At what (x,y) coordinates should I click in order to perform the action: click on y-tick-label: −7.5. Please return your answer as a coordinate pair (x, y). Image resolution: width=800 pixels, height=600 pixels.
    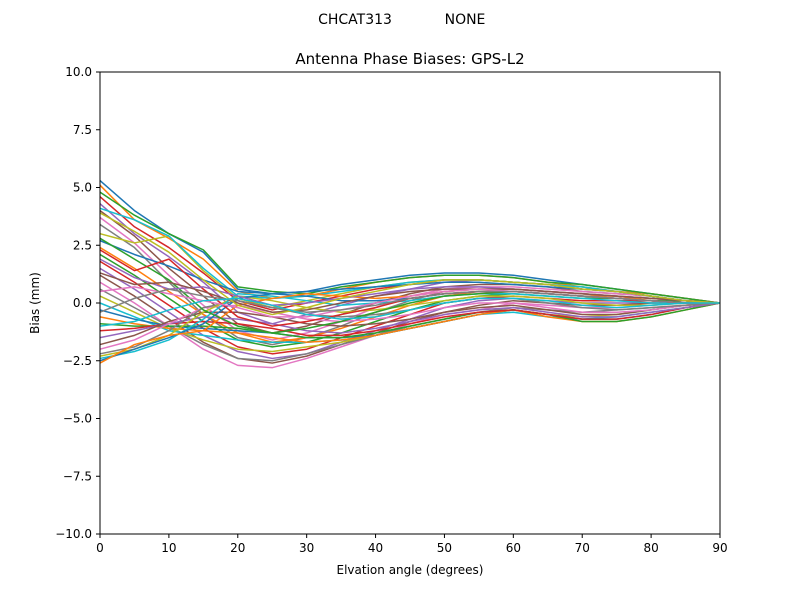
    Looking at the image, I should click on (77, 476).